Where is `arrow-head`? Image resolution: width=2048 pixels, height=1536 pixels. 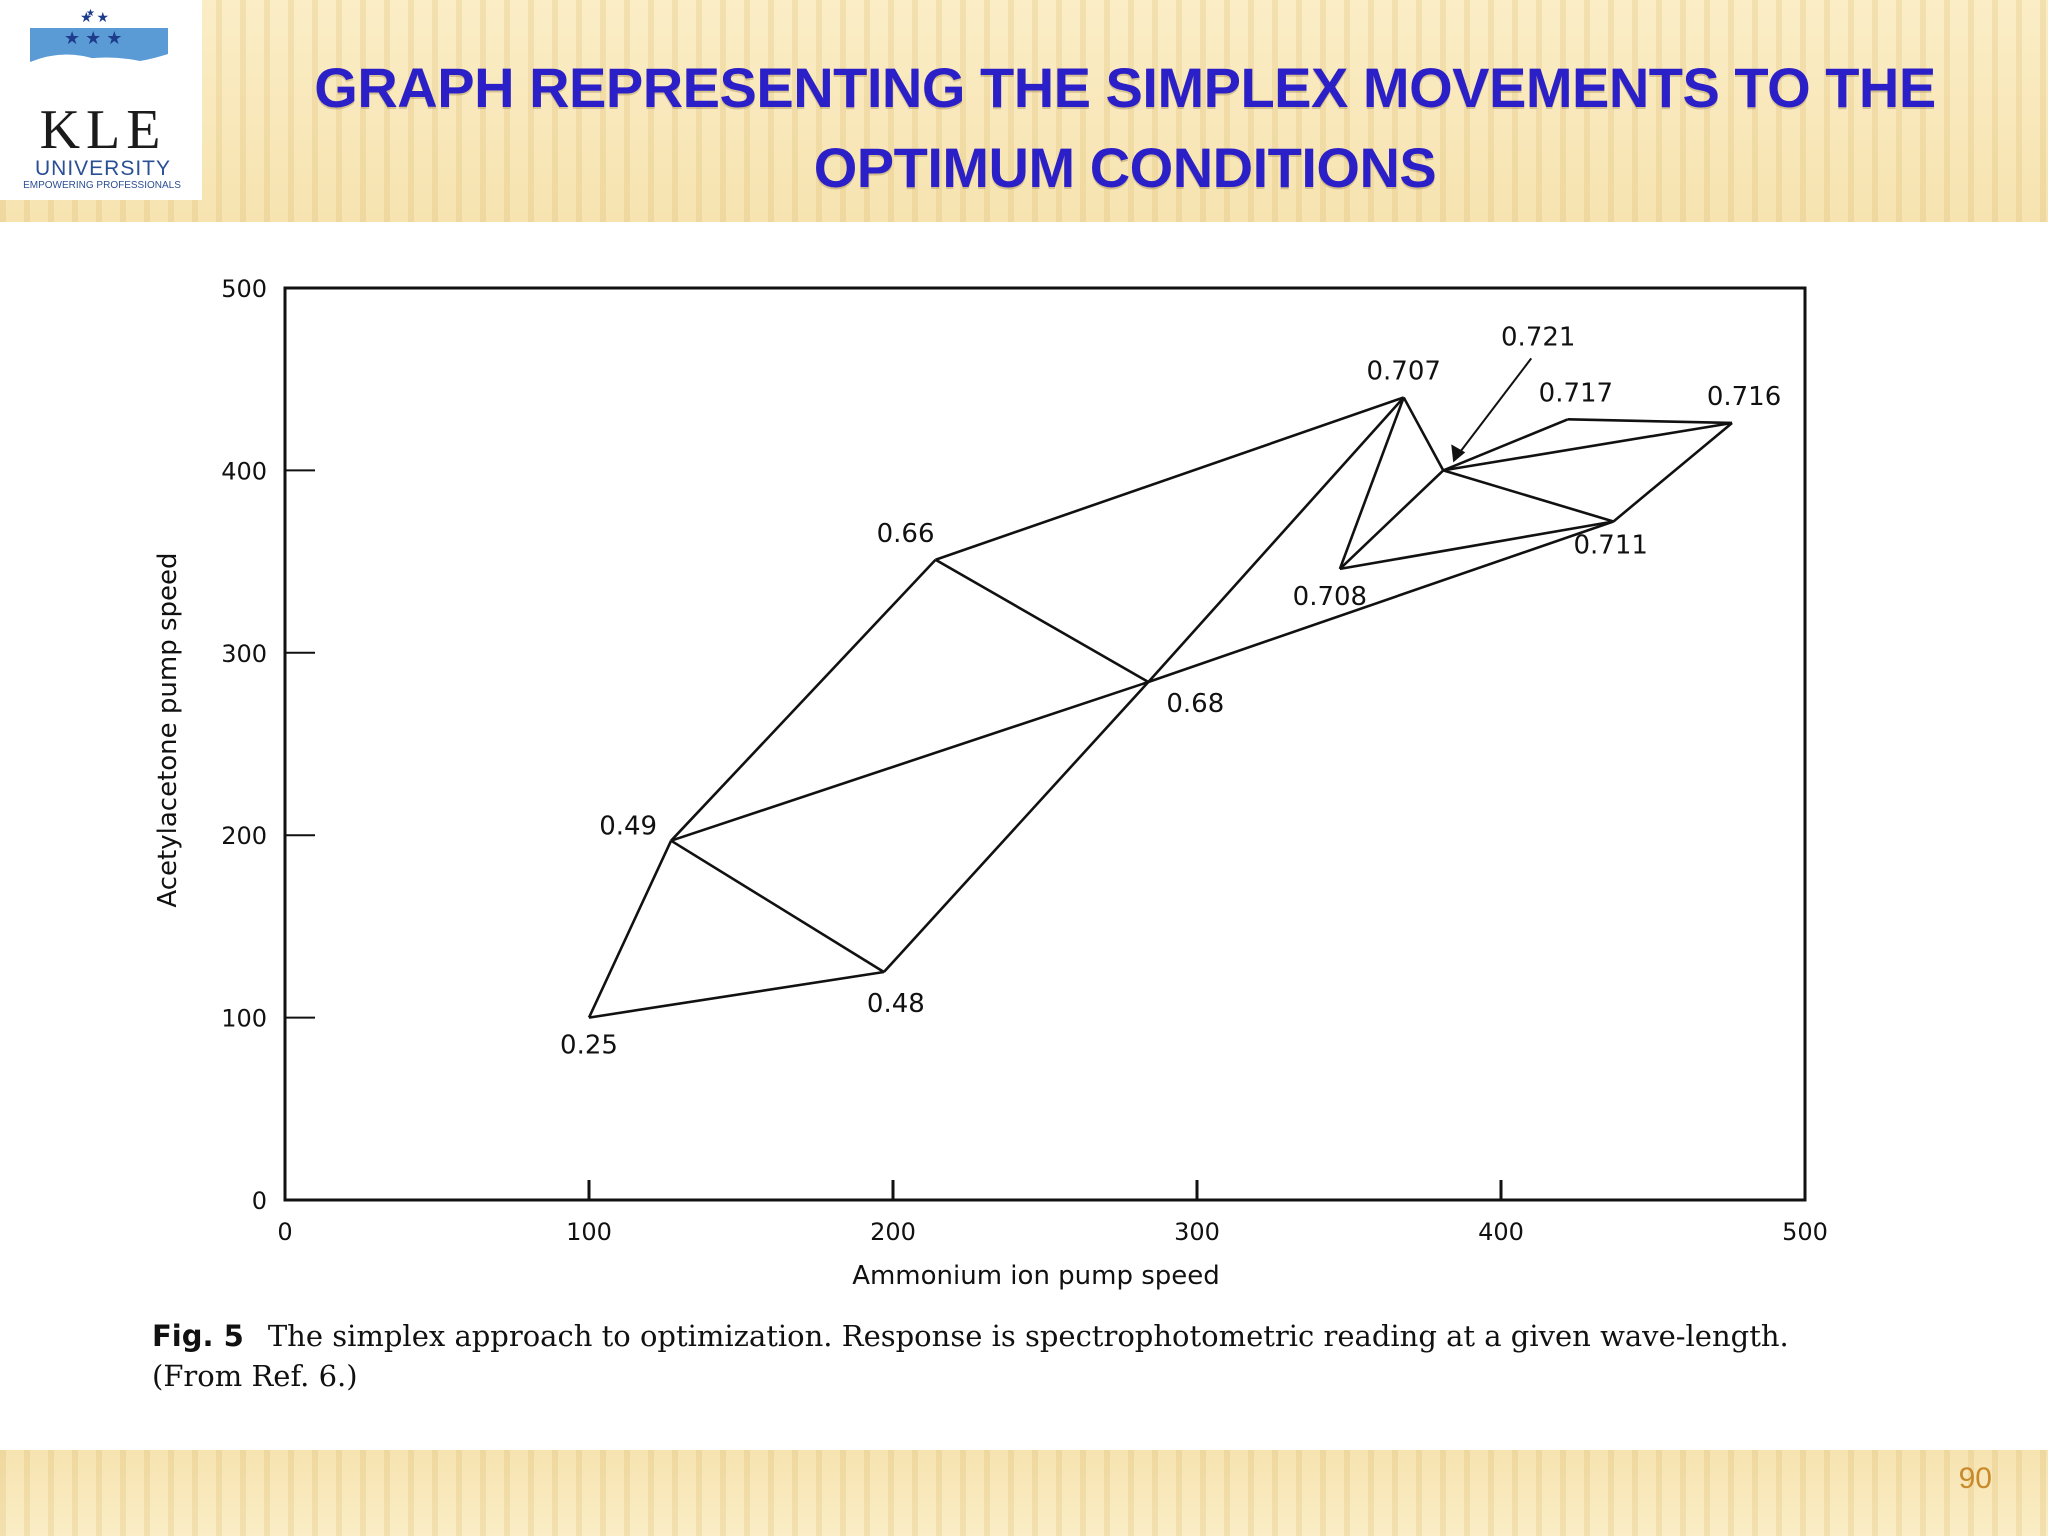
arrow-head is located at coordinates (1458, 453).